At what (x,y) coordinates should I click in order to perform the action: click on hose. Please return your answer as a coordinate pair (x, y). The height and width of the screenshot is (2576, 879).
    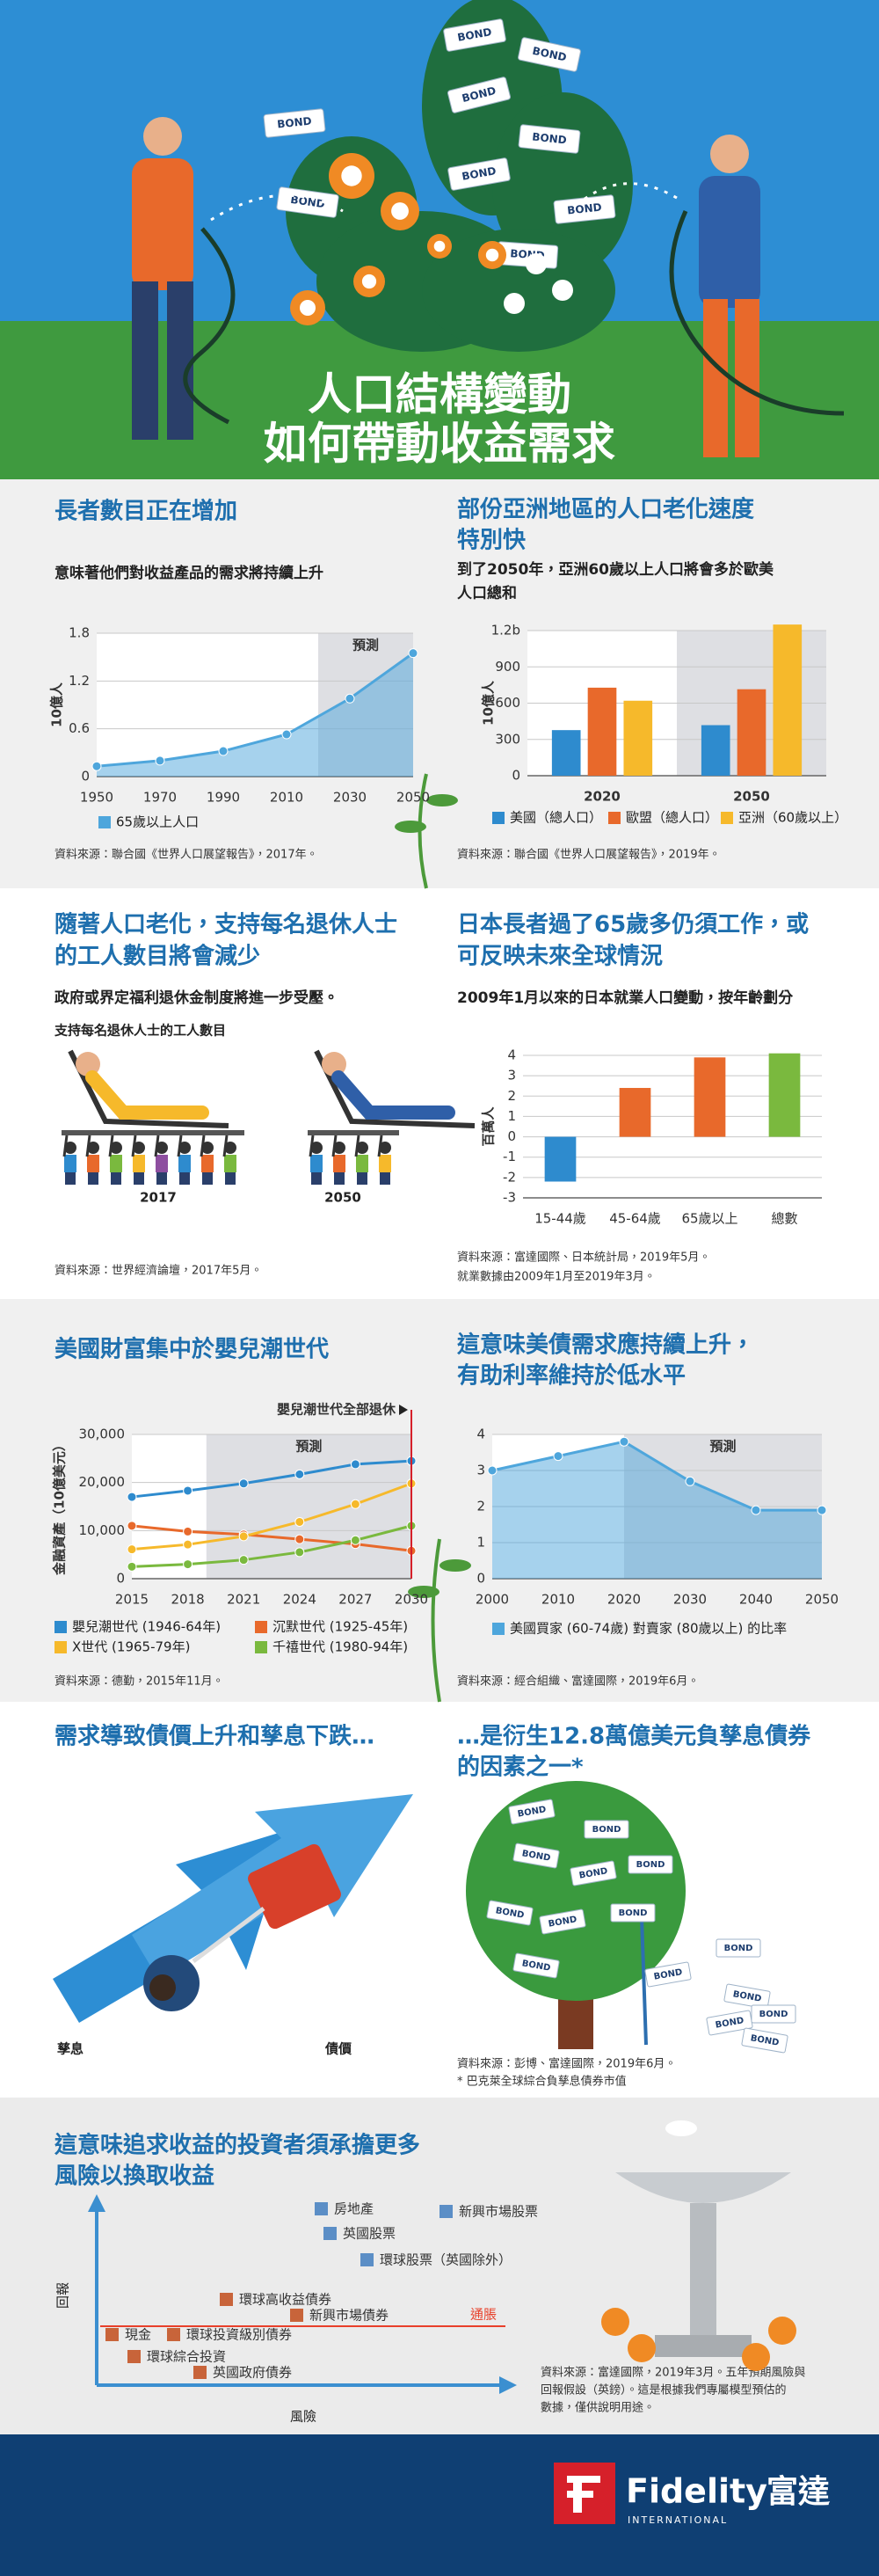
    Looking at the image, I should click on (757, 312).